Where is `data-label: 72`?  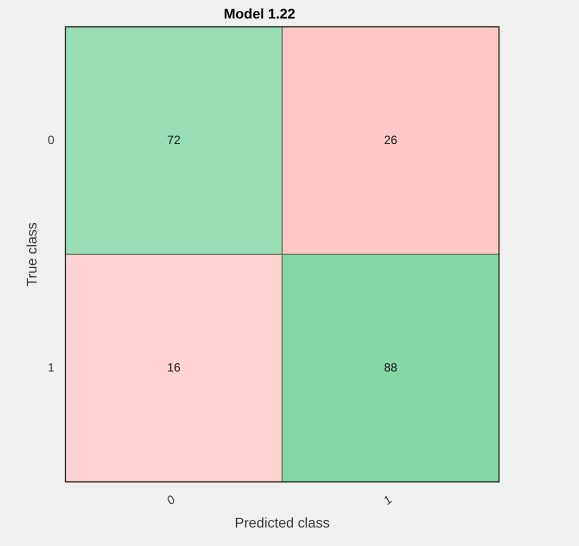
data-label: 72 is located at coordinates (174, 139).